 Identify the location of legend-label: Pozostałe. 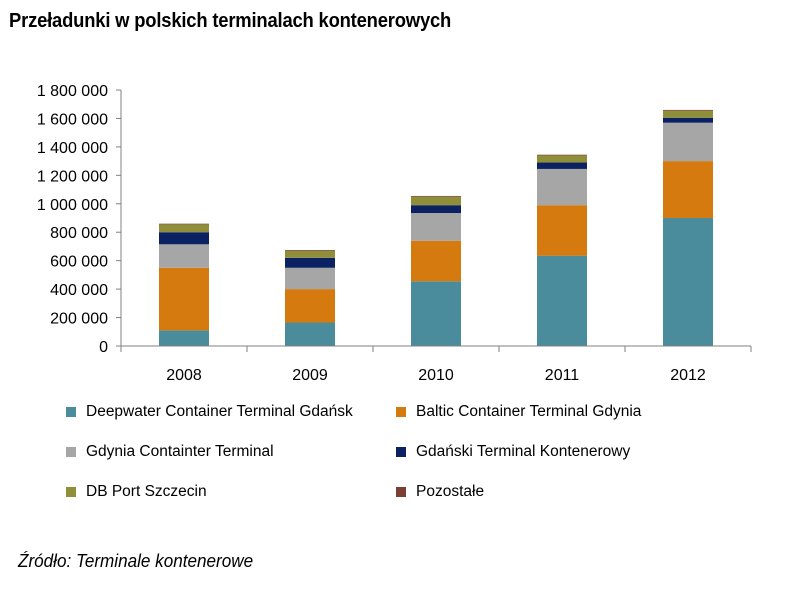
(450, 491).